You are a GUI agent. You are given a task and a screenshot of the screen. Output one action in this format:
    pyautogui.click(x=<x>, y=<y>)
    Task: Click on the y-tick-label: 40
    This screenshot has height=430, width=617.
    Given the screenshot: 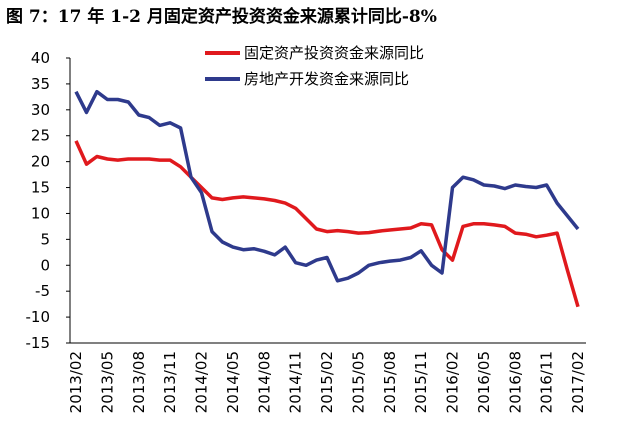 What is the action you would take?
    pyautogui.click(x=40, y=58)
    